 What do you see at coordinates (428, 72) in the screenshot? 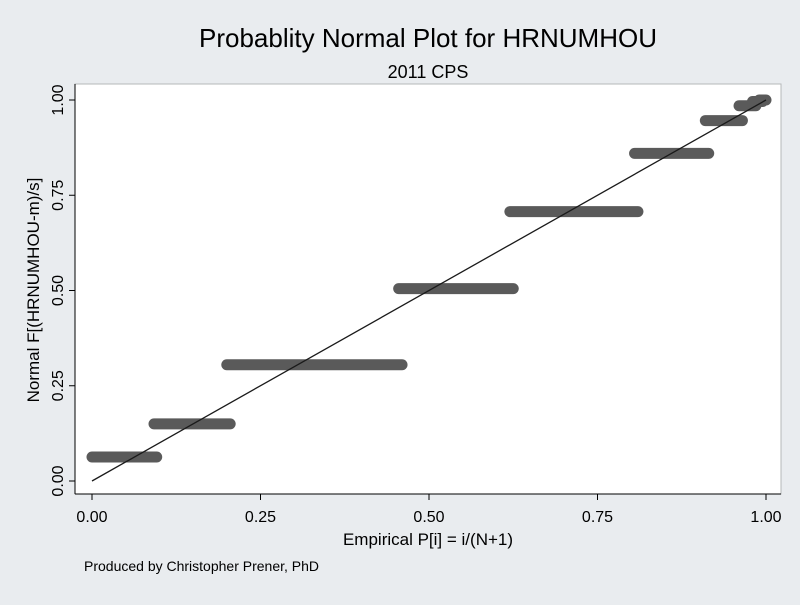
I see `chart-subtitle: 2011 CPS` at bounding box center [428, 72].